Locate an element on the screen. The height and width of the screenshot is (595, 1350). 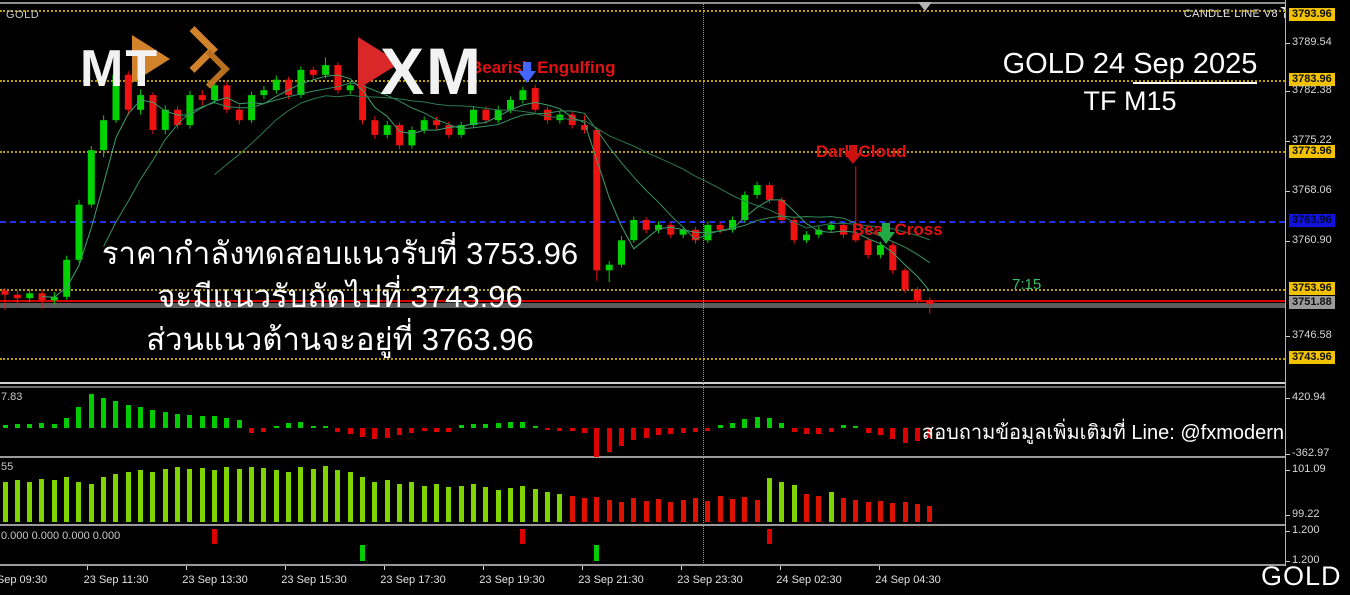
price-axis-label: 3746.58 is located at coordinates (1312, 335).